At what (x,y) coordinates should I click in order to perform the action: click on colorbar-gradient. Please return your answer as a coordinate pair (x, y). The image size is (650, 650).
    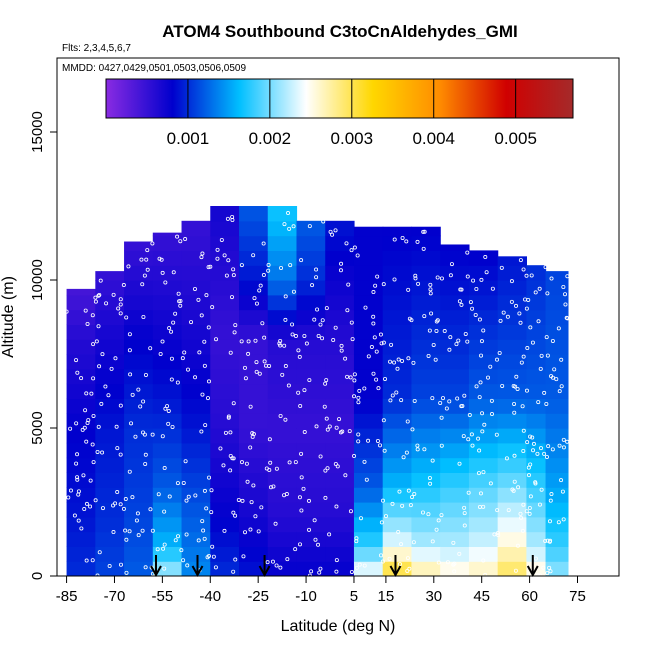
    Looking at the image, I should click on (339, 98).